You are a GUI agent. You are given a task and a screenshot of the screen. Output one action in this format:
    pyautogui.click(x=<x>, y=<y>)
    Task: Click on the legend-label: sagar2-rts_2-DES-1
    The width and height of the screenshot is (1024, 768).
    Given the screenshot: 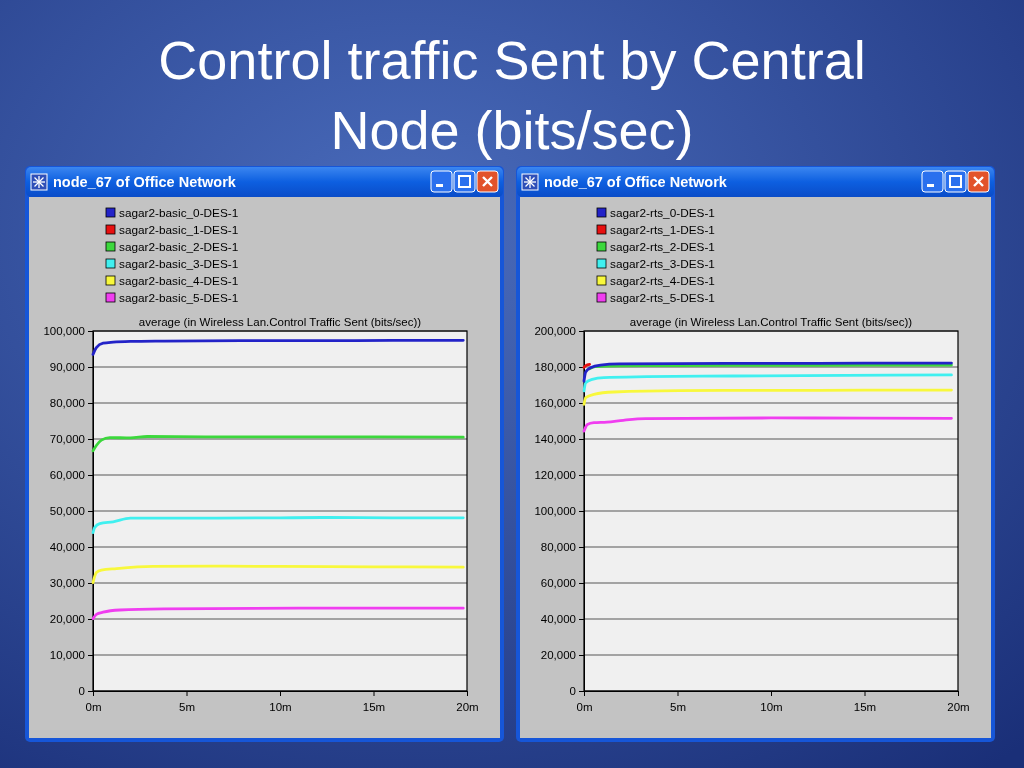 What is the action you would take?
    pyautogui.click(x=662, y=247)
    